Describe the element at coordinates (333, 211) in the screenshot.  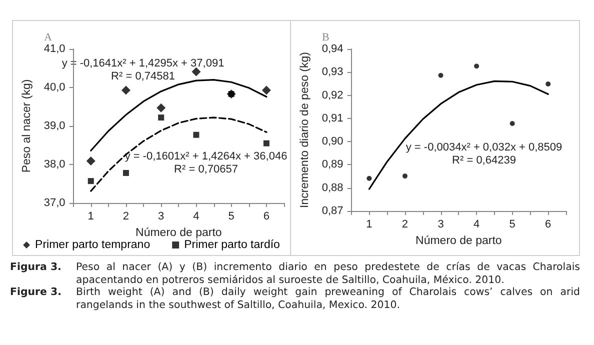
I see `y-tick-label: 0,87` at that location.